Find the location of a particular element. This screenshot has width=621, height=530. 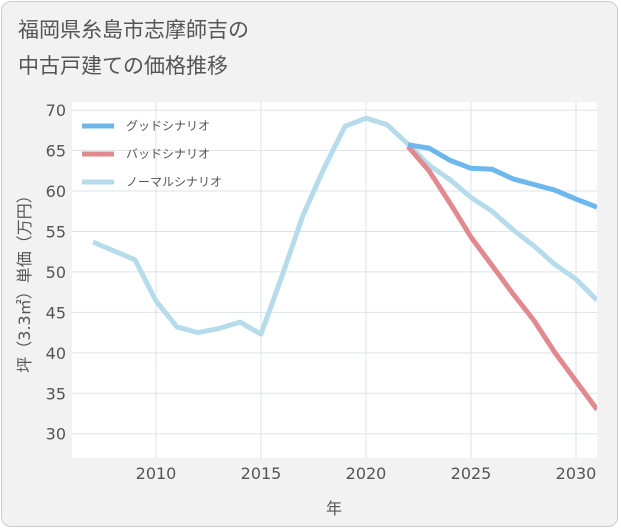

legend-label: グッドシナリオ is located at coordinates (168, 126).